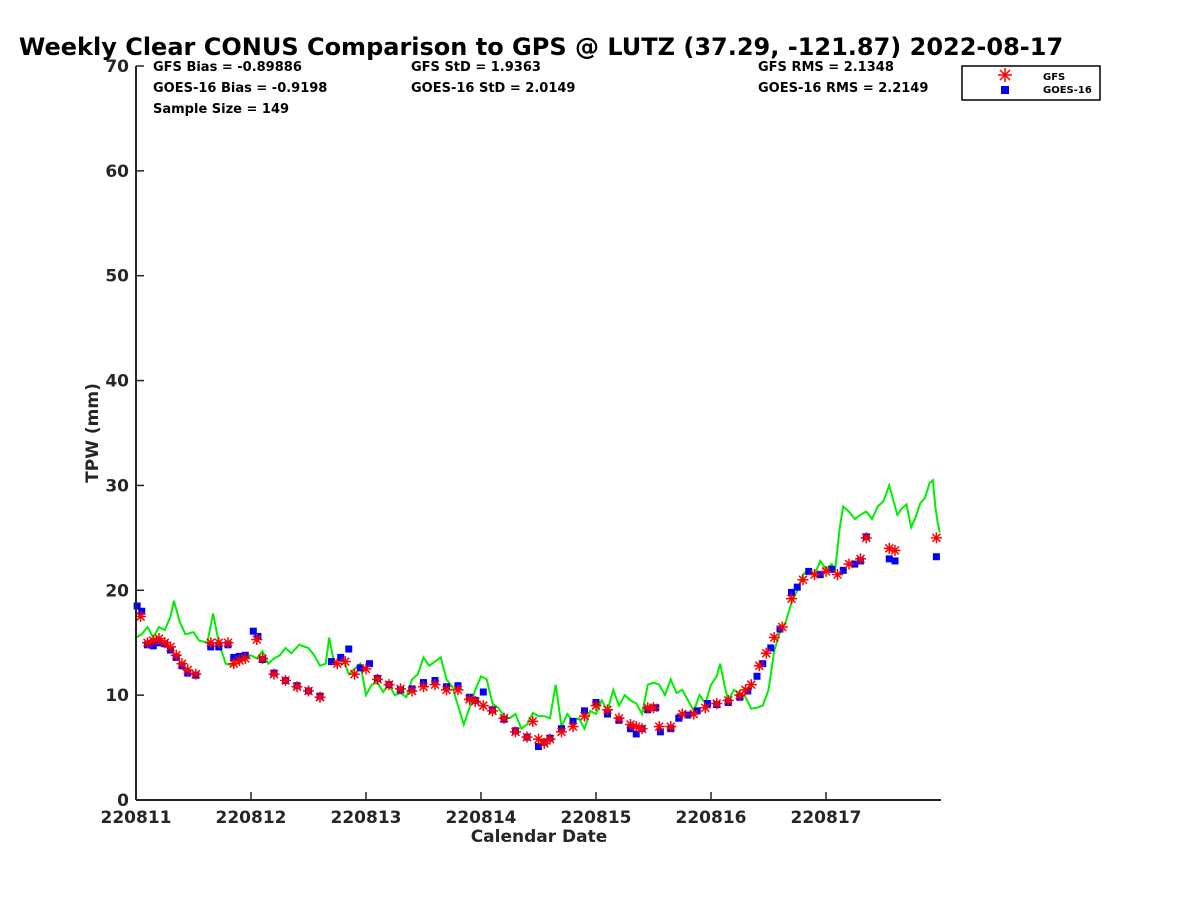 The height and width of the screenshot is (900, 1200). What do you see at coordinates (240, 88) in the screenshot?
I see `stat-goes-bias: GOES-16 Bias = -0.9198` at bounding box center [240, 88].